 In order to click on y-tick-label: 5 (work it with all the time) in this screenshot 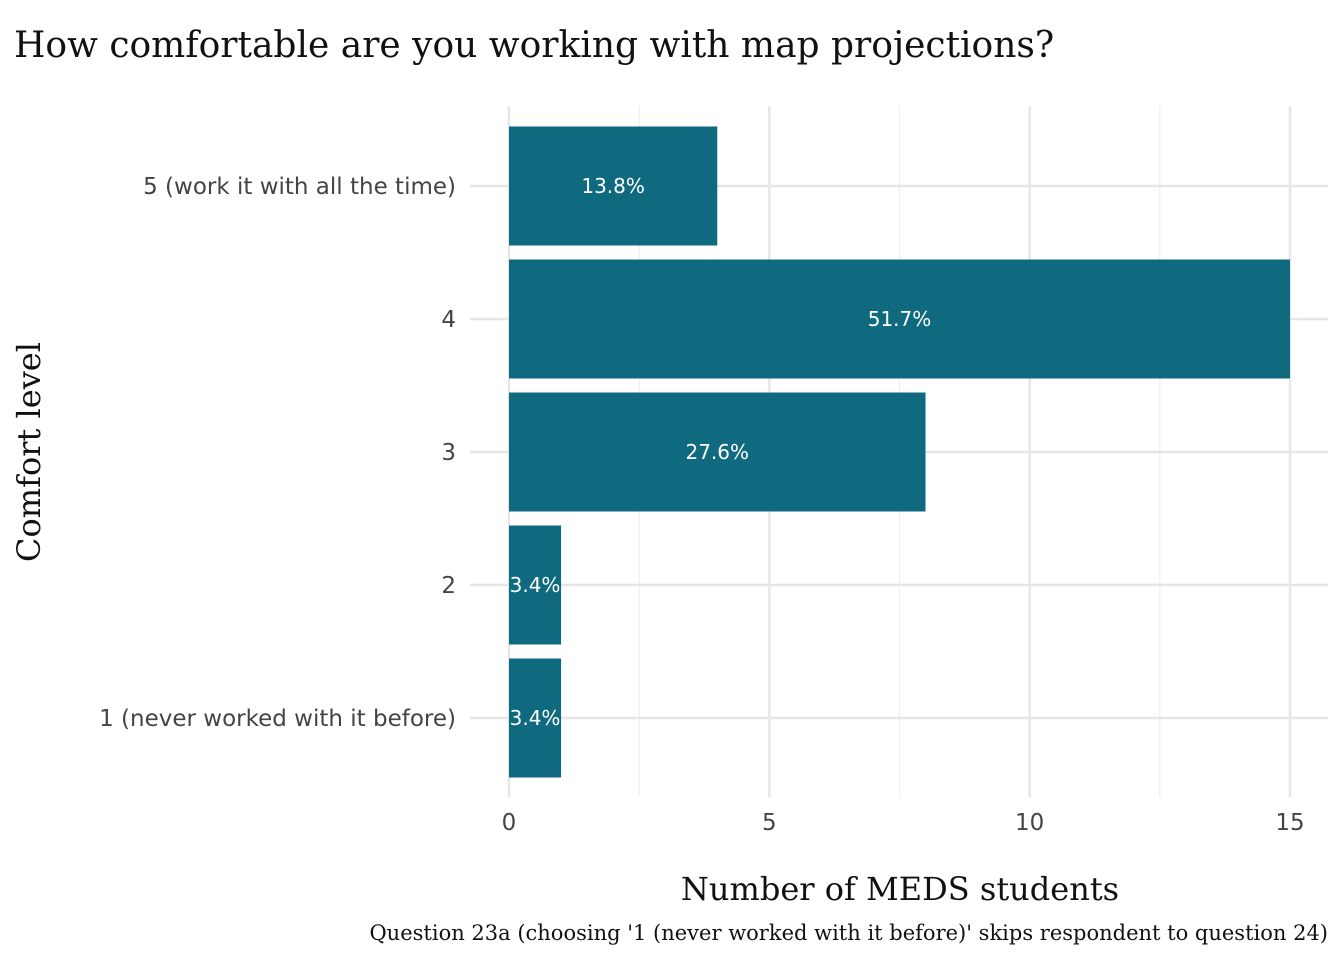, I will do `click(299, 187)`.